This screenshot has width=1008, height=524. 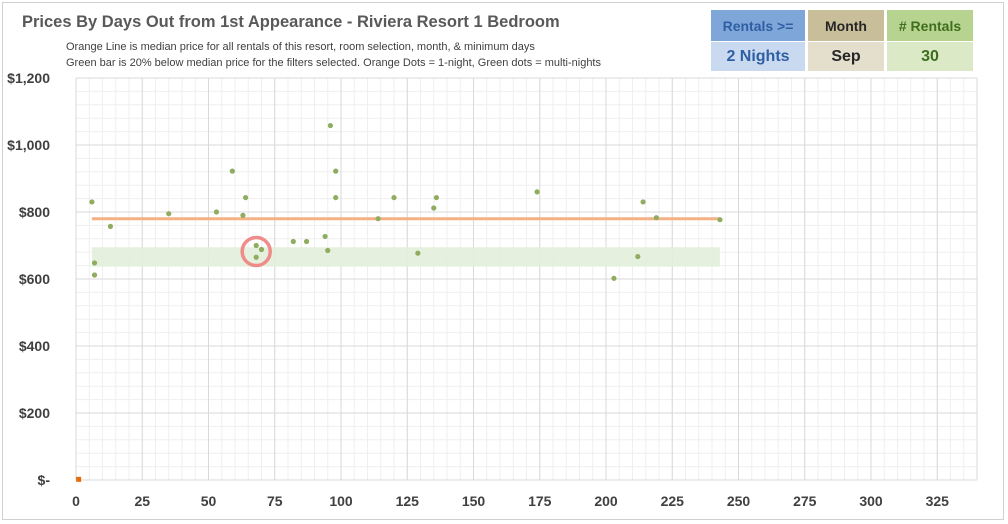 I want to click on y-tick-label: $1,200, so click(x=28, y=78).